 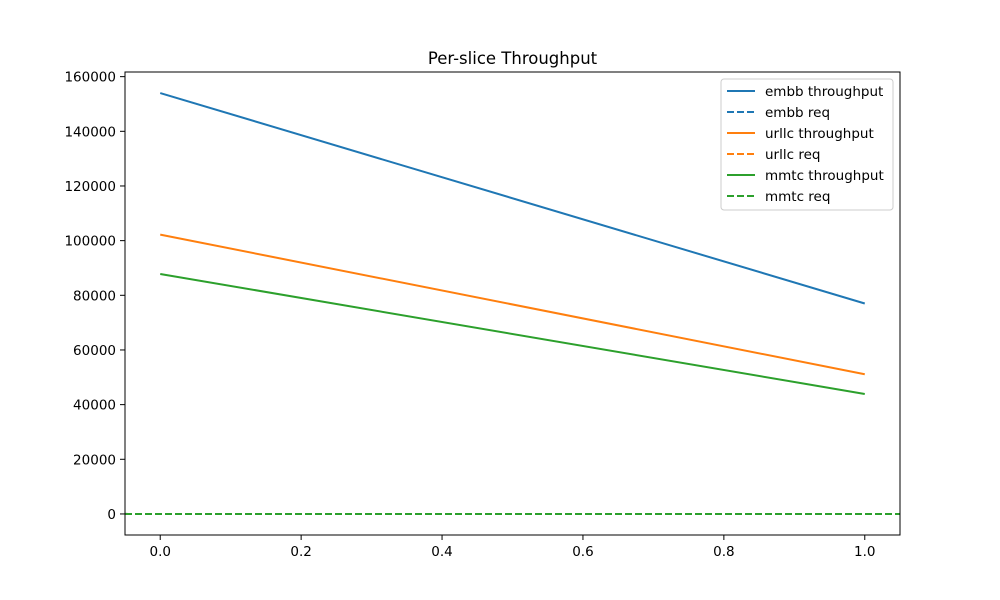 I want to click on x-tick-label: 0.6, so click(x=582, y=552).